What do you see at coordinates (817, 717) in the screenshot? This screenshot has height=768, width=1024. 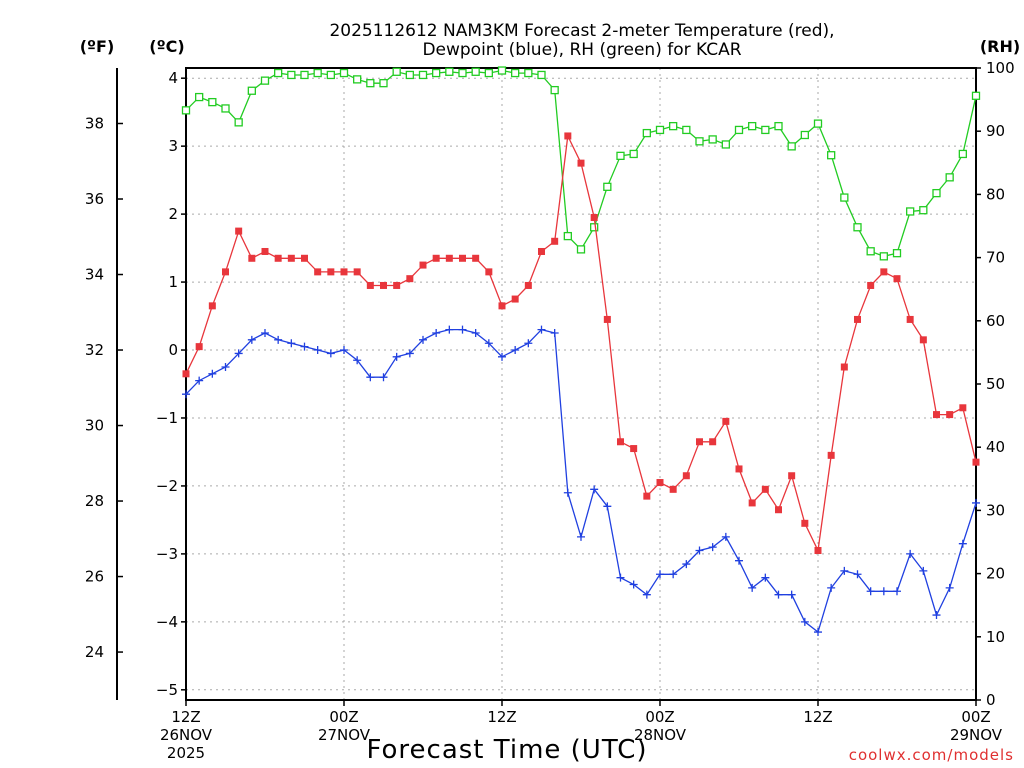 I see `time-tick-label-4-0: 12Z` at bounding box center [817, 717].